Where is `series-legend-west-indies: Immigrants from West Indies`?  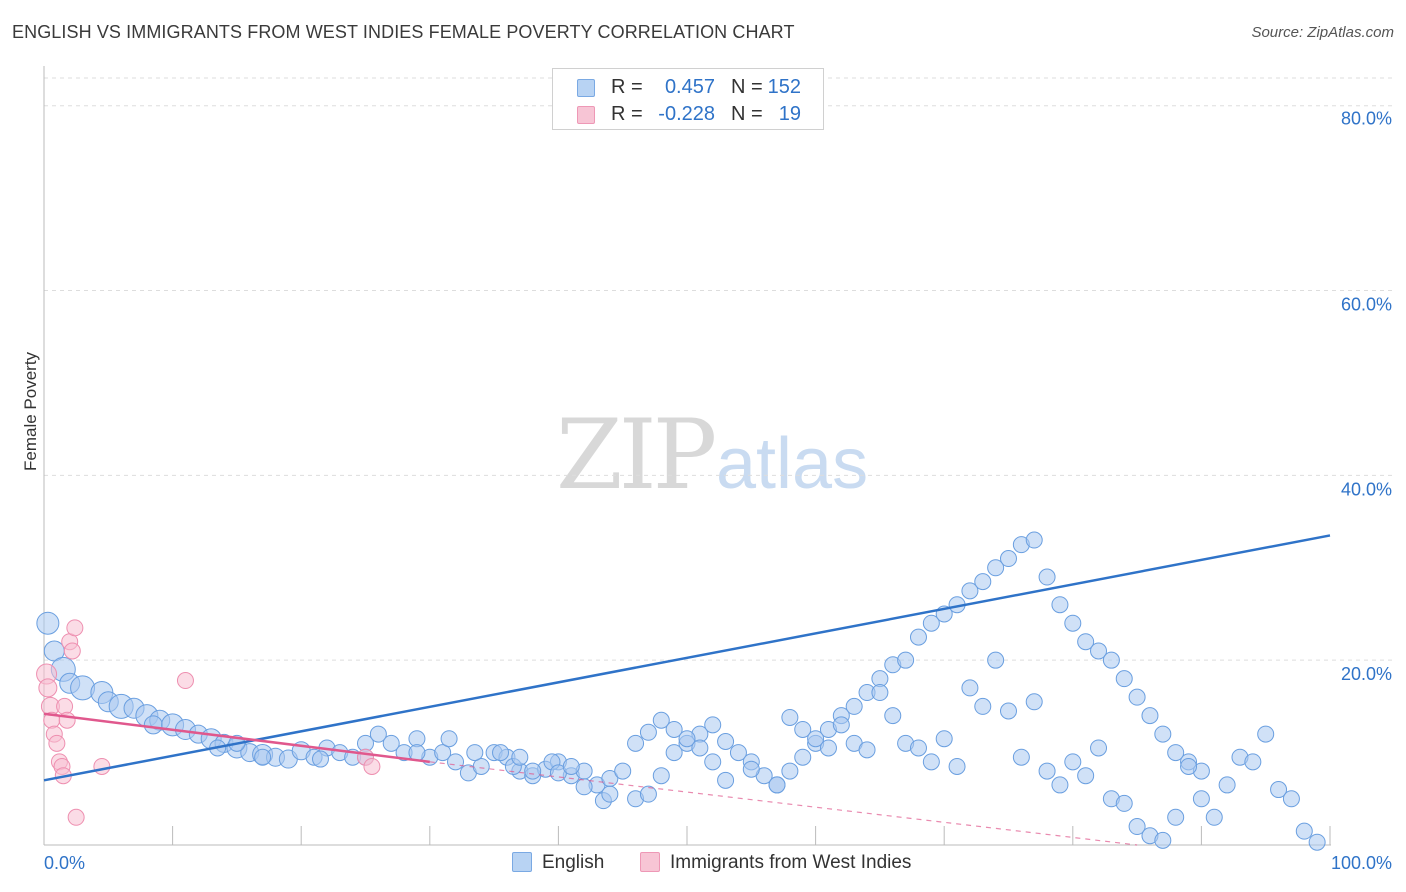
series-legend-west-indies: Immigrants from West Indies is located at coordinates (775, 863).